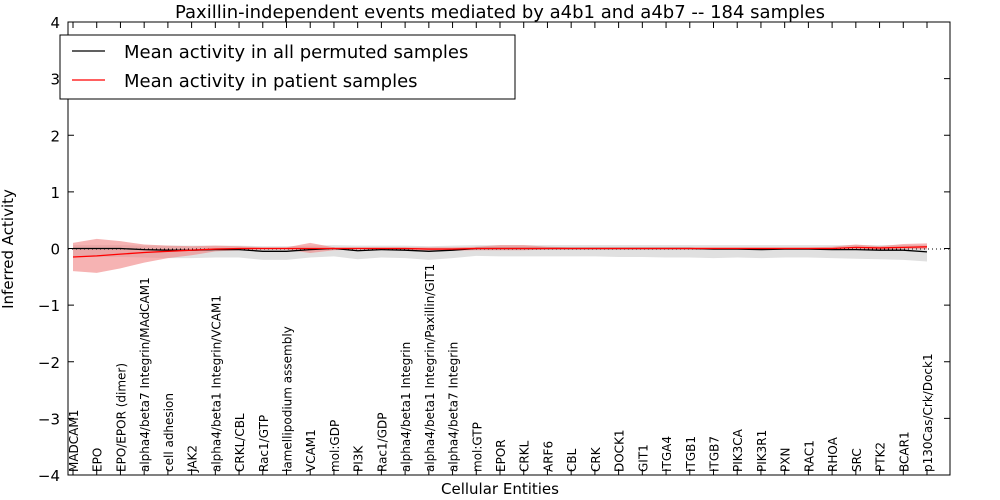  What do you see at coordinates (55, 250) in the screenshot?
I see `y-tick-label: 0` at bounding box center [55, 250].